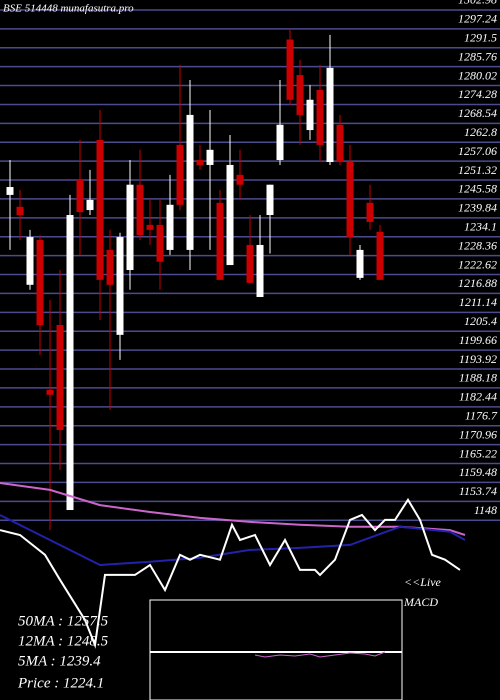 The width and height of the screenshot is (500, 700). Describe the element at coordinates (59, 661) in the screenshot. I see `legend-item: 5MA : 1239.4` at that location.